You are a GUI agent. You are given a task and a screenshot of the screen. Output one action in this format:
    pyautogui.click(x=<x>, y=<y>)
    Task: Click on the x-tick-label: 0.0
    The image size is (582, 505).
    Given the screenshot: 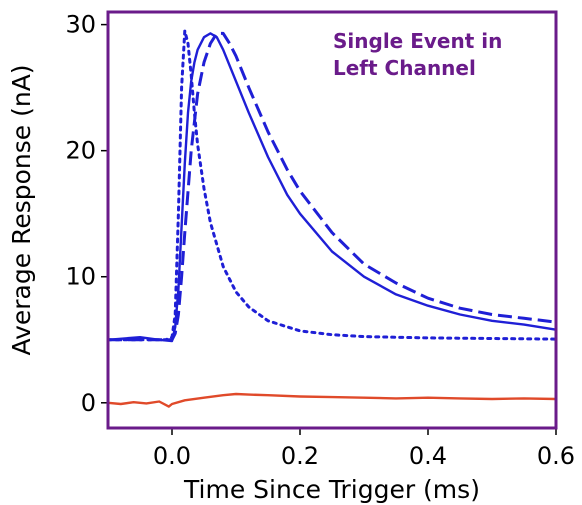 What is the action you would take?
    pyautogui.click(x=172, y=456)
    